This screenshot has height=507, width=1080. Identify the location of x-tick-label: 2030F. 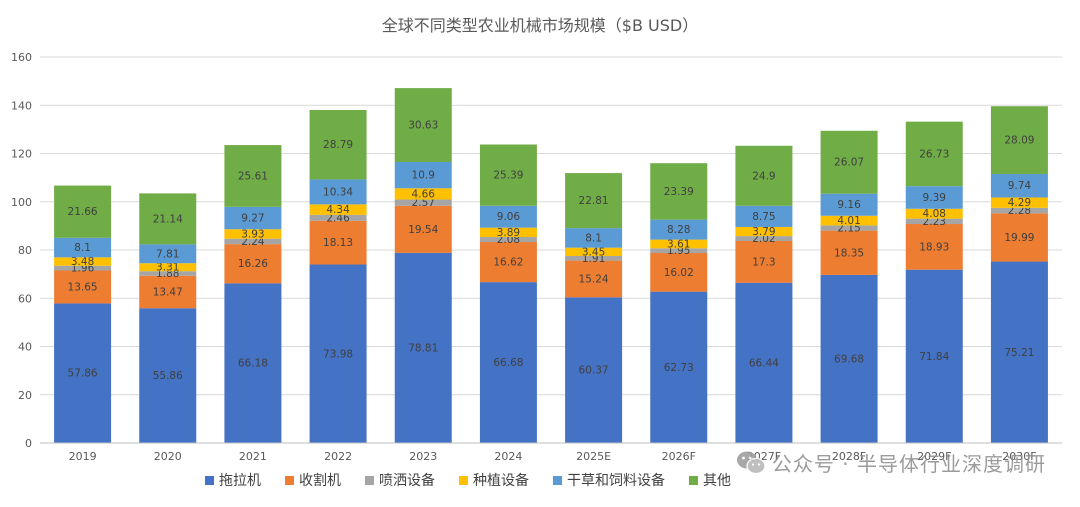
(1019, 456).